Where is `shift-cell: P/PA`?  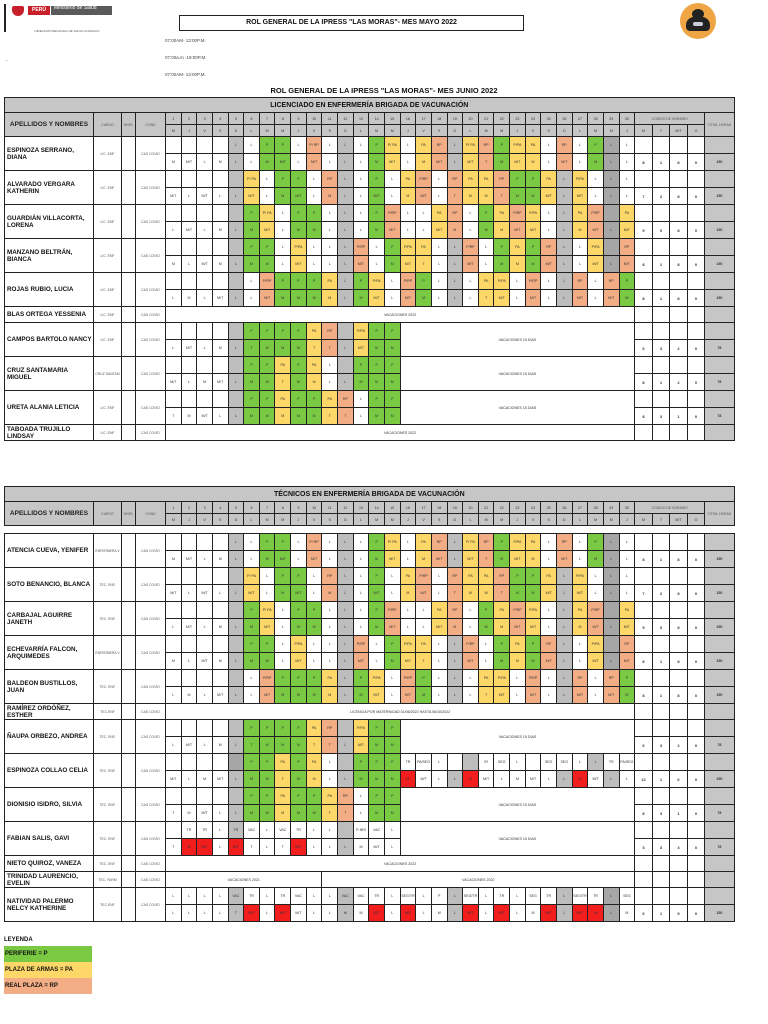
shift-cell: P/PA is located at coordinates (376, 281).